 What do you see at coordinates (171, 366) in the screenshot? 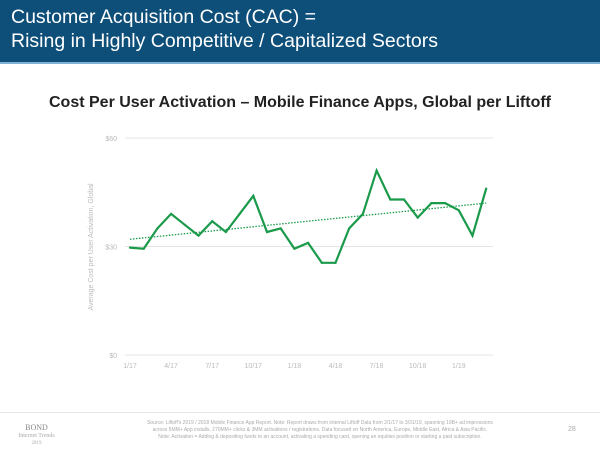
I see `x-tick-label: 4/17` at bounding box center [171, 366].